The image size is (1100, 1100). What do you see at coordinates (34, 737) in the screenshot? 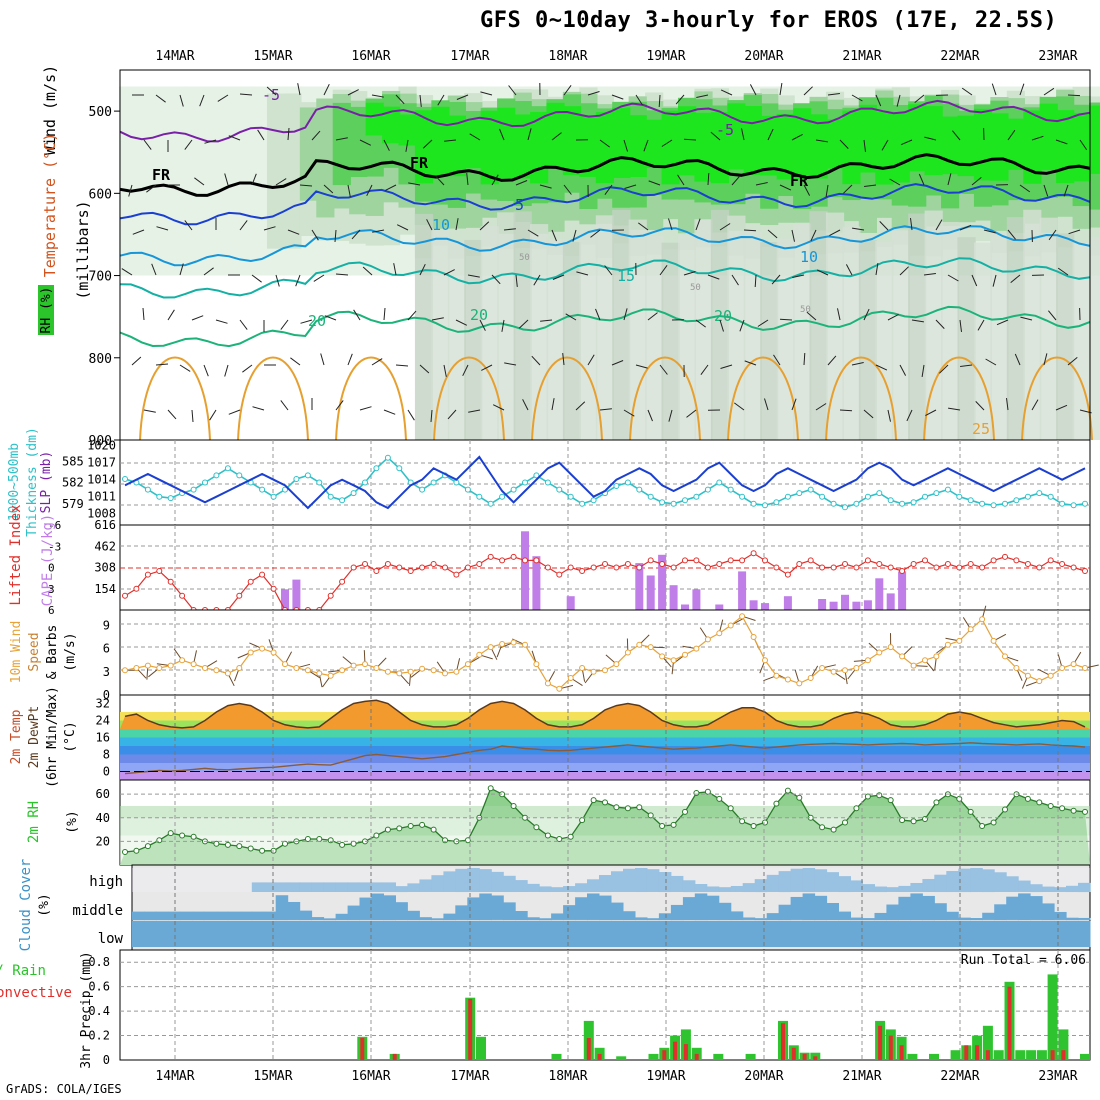
I see `temperature-label: 2m DewPt` at bounding box center [34, 737].